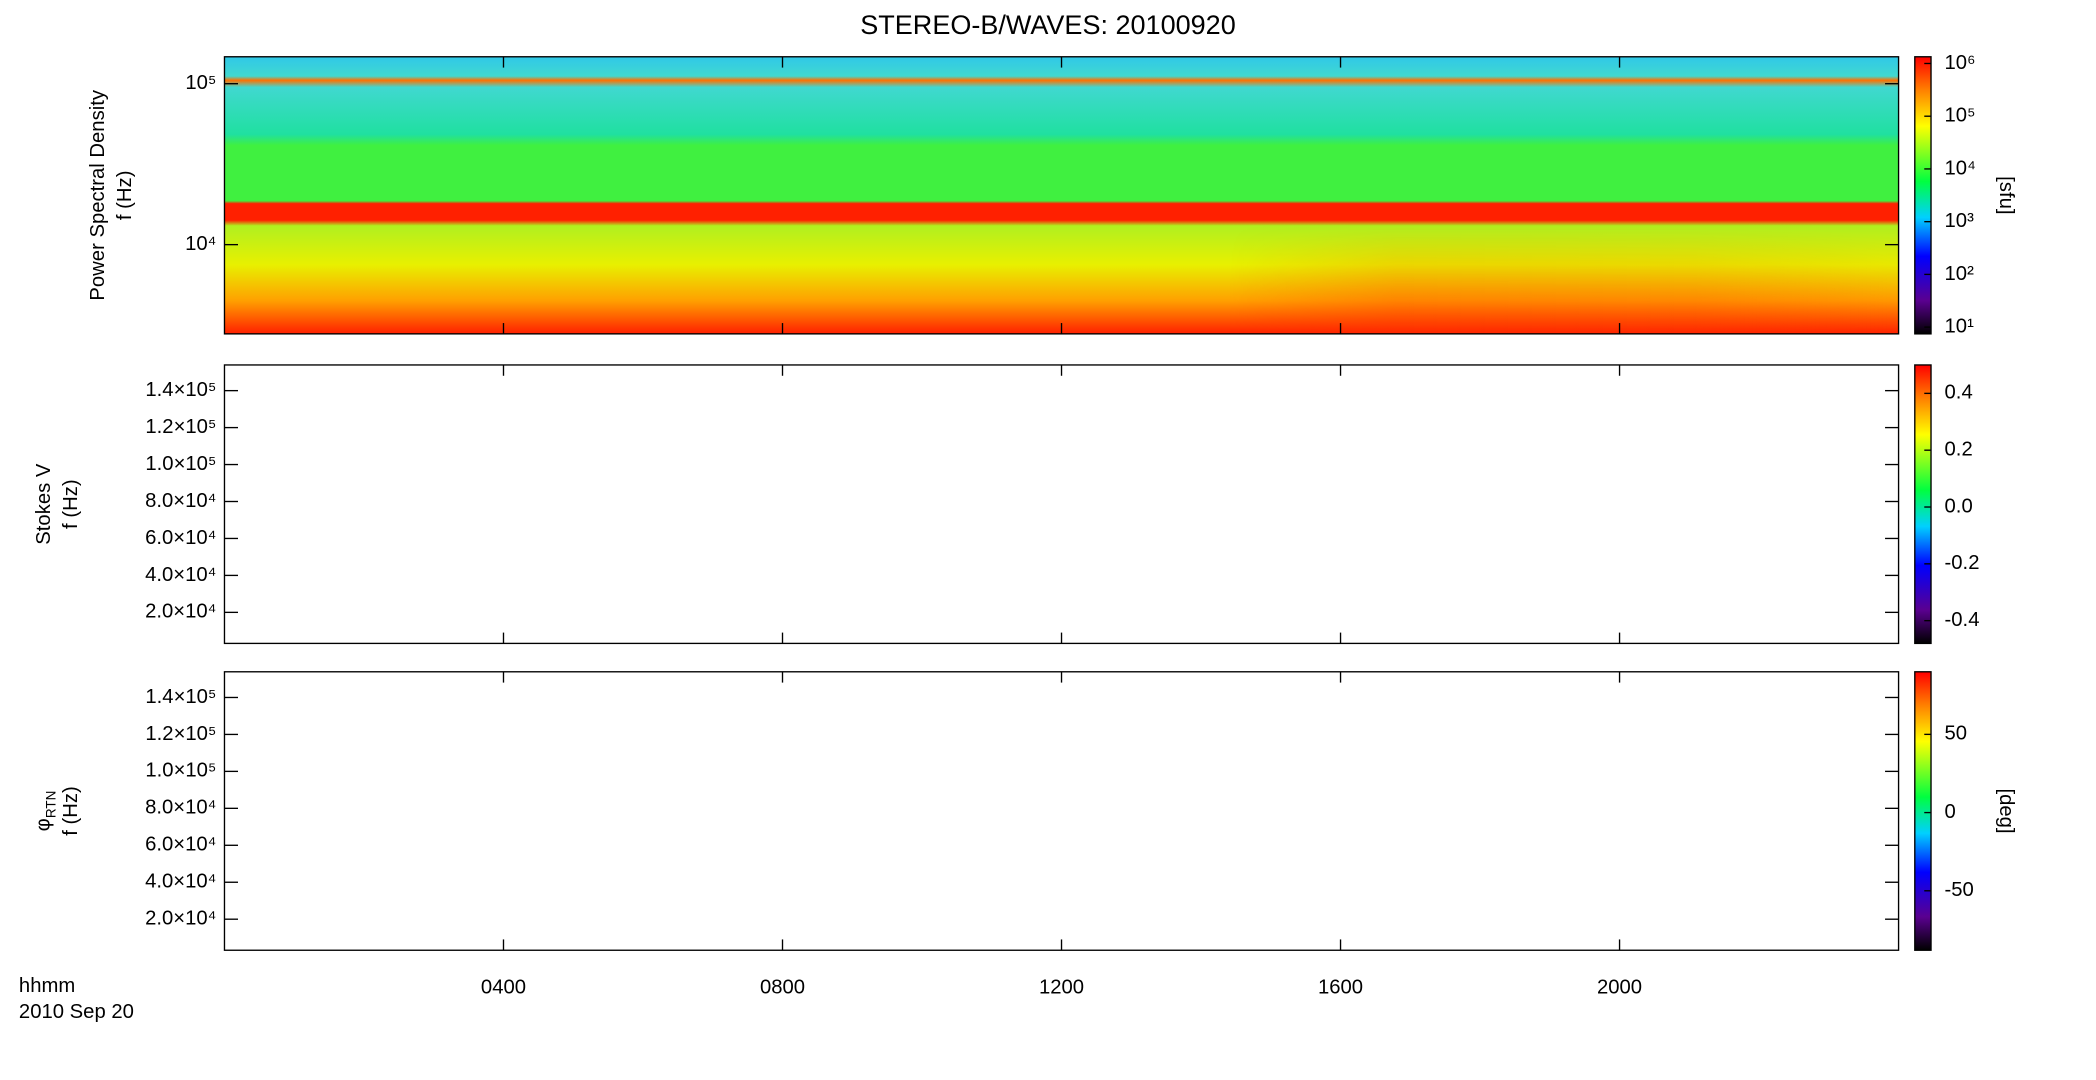 The height and width of the screenshot is (1080, 2096). I want to click on colorbar-tick-label: 10², so click(1960, 274).